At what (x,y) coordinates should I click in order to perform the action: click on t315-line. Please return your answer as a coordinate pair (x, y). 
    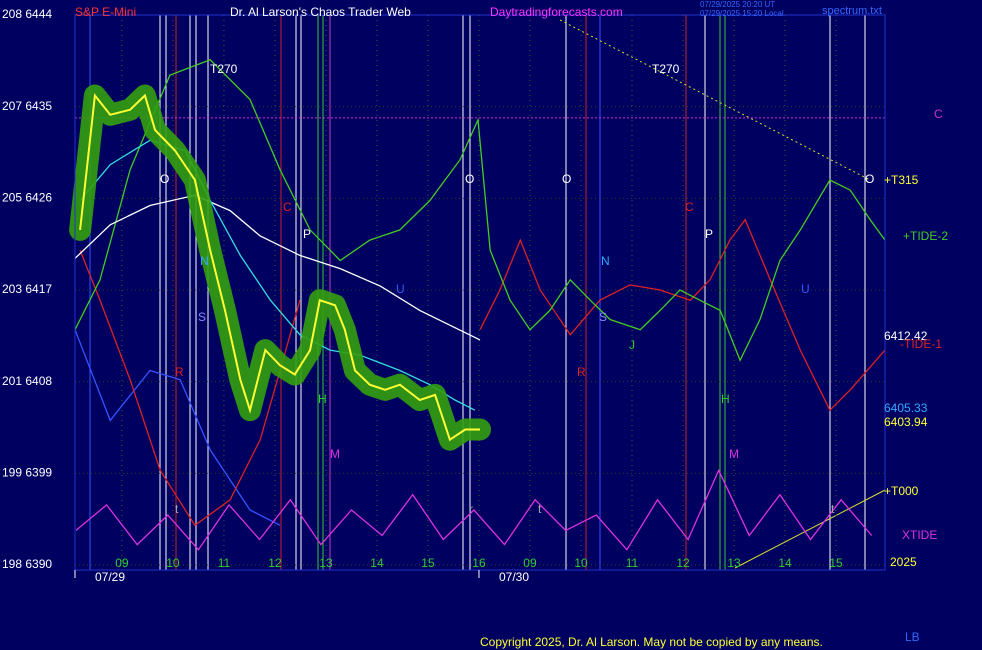
    Looking at the image, I should click on (715, 100).